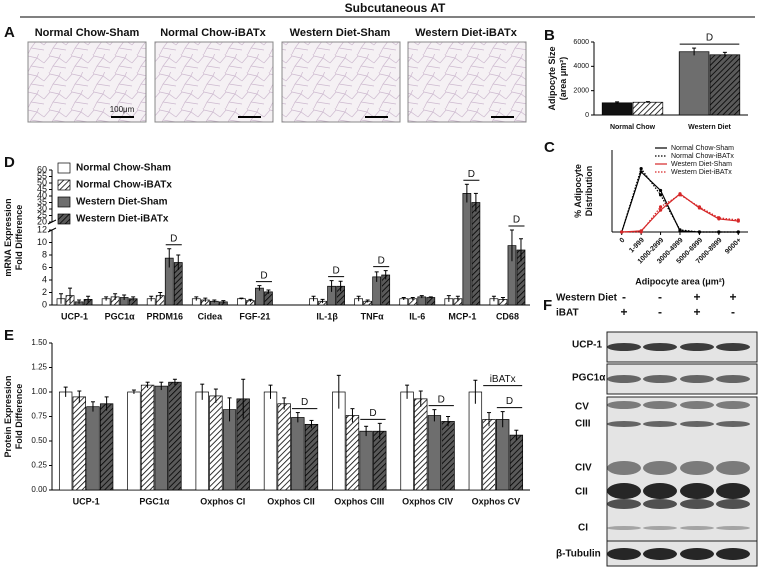  What do you see at coordinates (583, 468) in the screenshot?
I see `band-label: CIV` at bounding box center [583, 468].